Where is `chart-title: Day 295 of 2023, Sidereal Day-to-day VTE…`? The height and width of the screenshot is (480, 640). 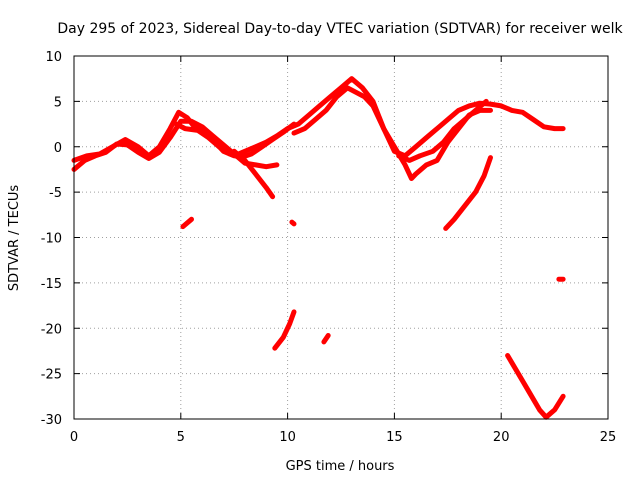 chart-title: Day 295 of 2023, Sidereal Day-to-day VTE… is located at coordinates (340, 29).